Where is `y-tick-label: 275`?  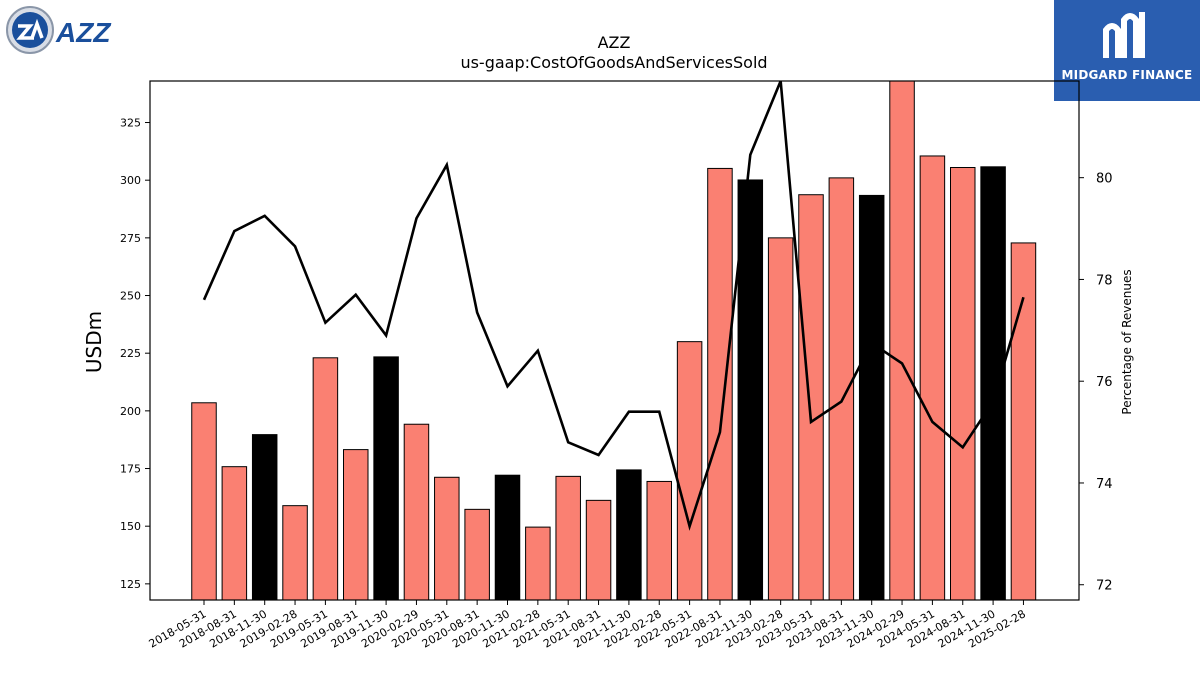
y-tick-label: 275 is located at coordinates (130, 238).